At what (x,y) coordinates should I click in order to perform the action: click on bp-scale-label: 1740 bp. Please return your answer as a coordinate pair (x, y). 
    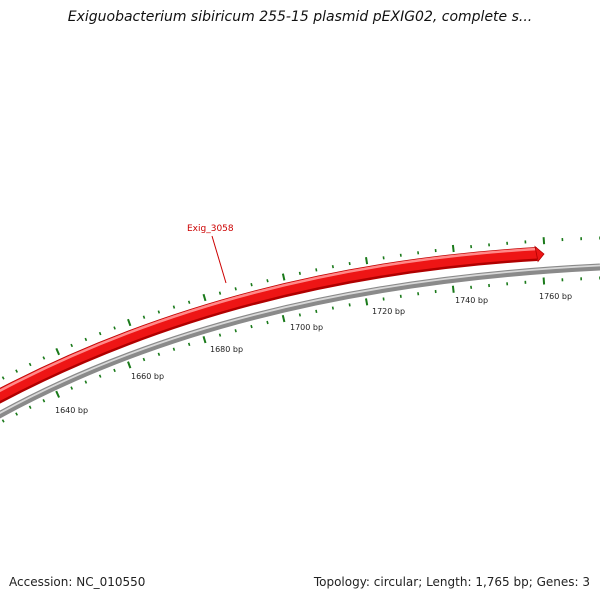
    Looking at the image, I should click on (471, 300).